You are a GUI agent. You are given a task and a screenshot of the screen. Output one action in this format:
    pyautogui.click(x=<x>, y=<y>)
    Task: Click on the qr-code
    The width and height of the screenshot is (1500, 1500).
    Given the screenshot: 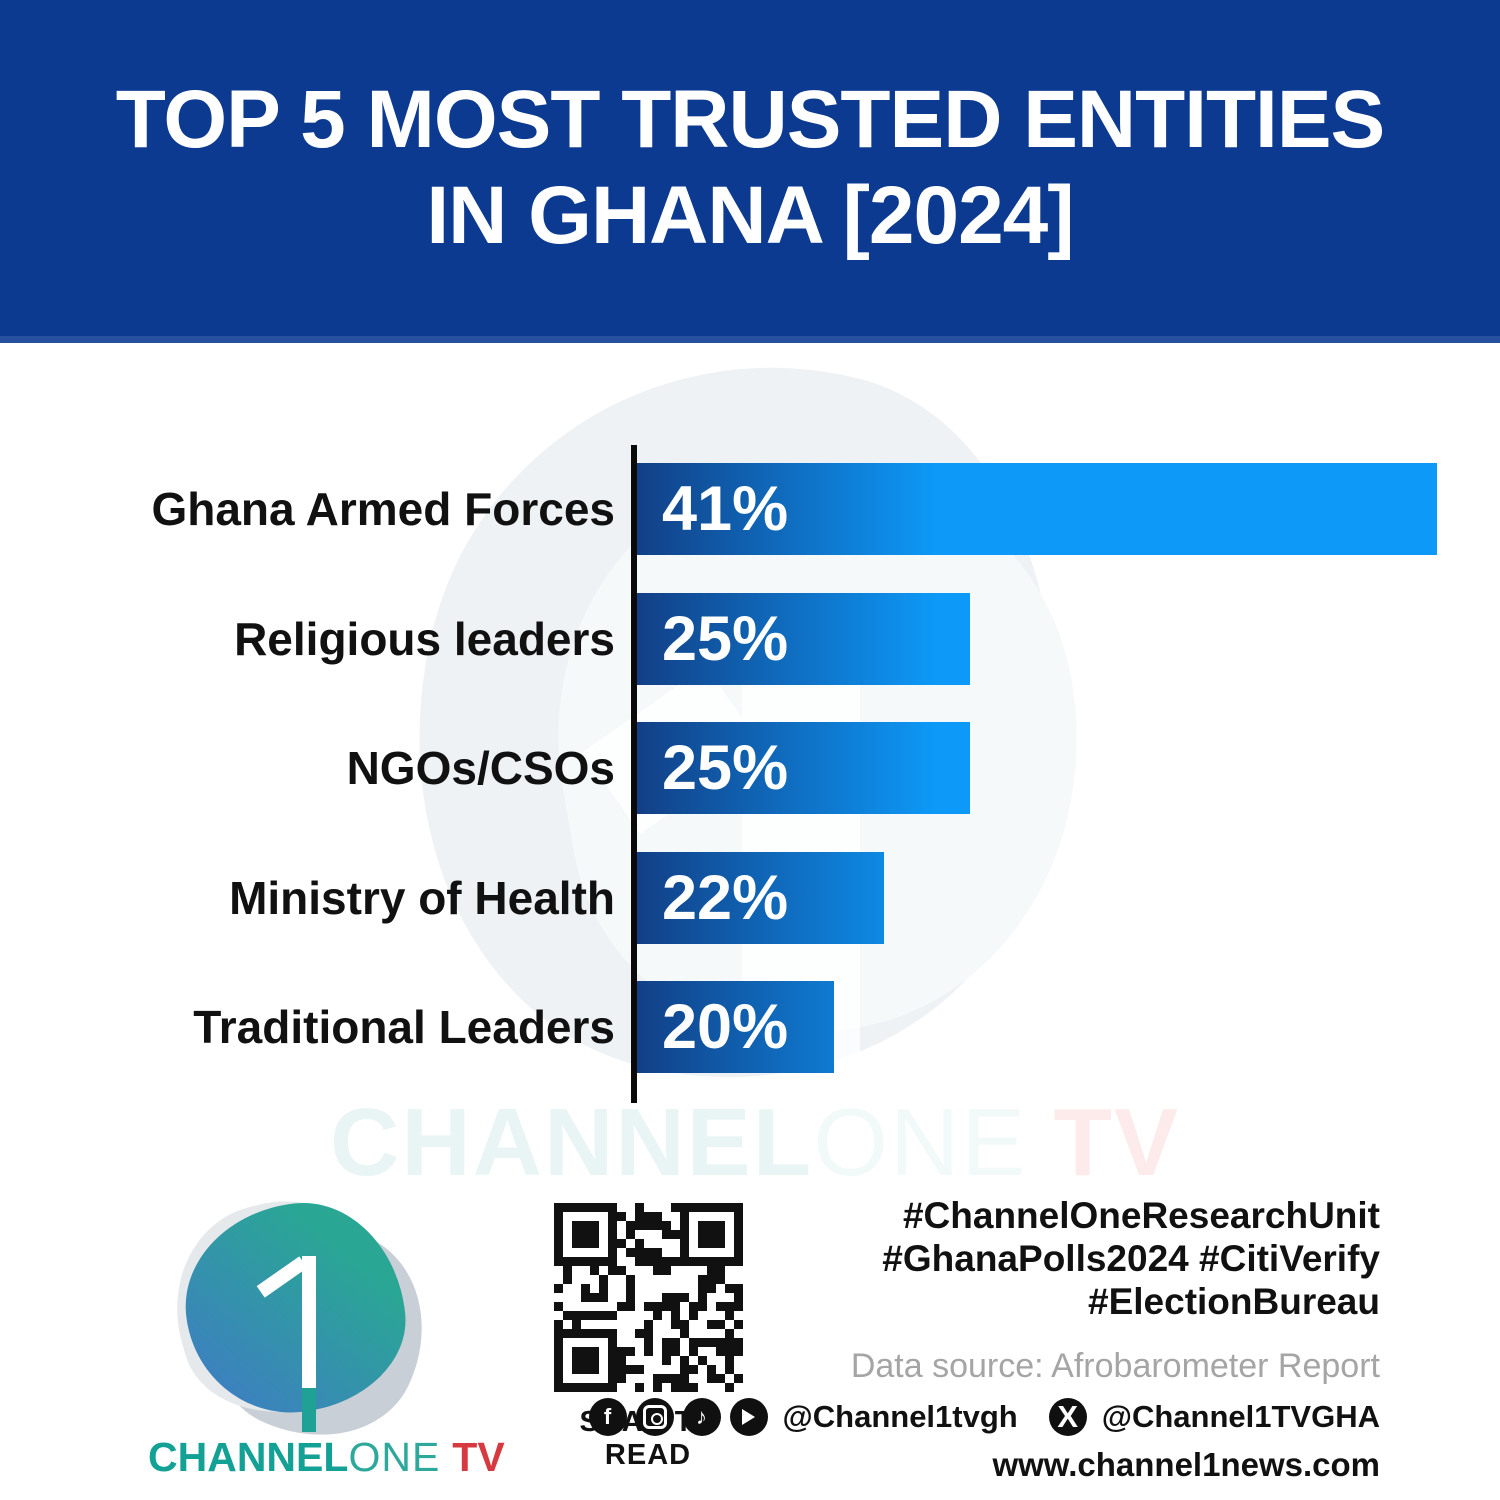 What is the action you would take?
    pyautogui.click(x=648, y=1297)
    